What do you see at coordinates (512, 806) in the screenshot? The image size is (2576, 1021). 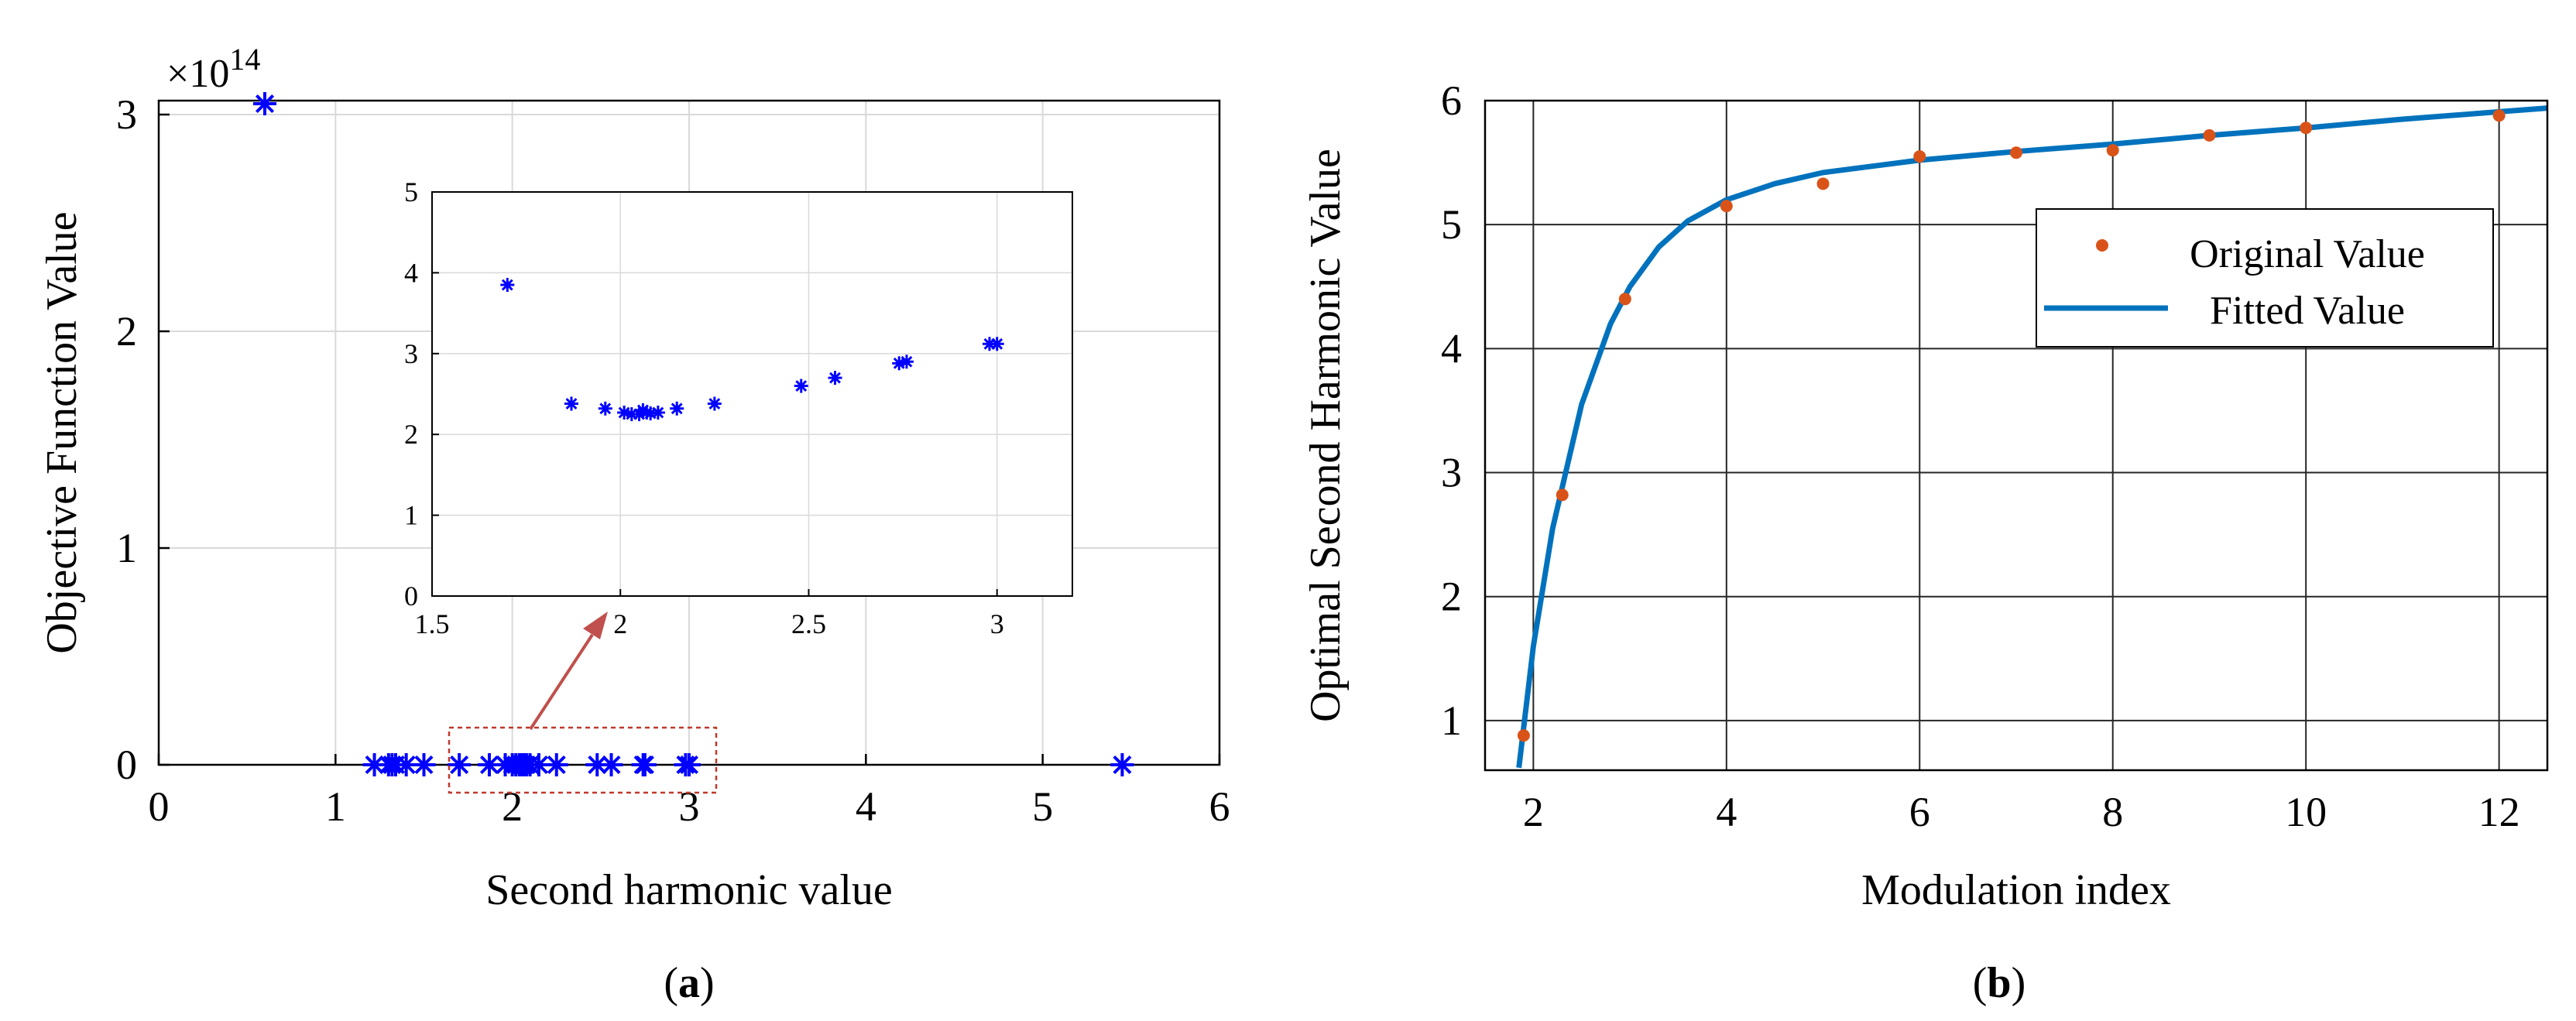 I see `panel-a-x-tick-label: 2` at bounding box center [512, 806].